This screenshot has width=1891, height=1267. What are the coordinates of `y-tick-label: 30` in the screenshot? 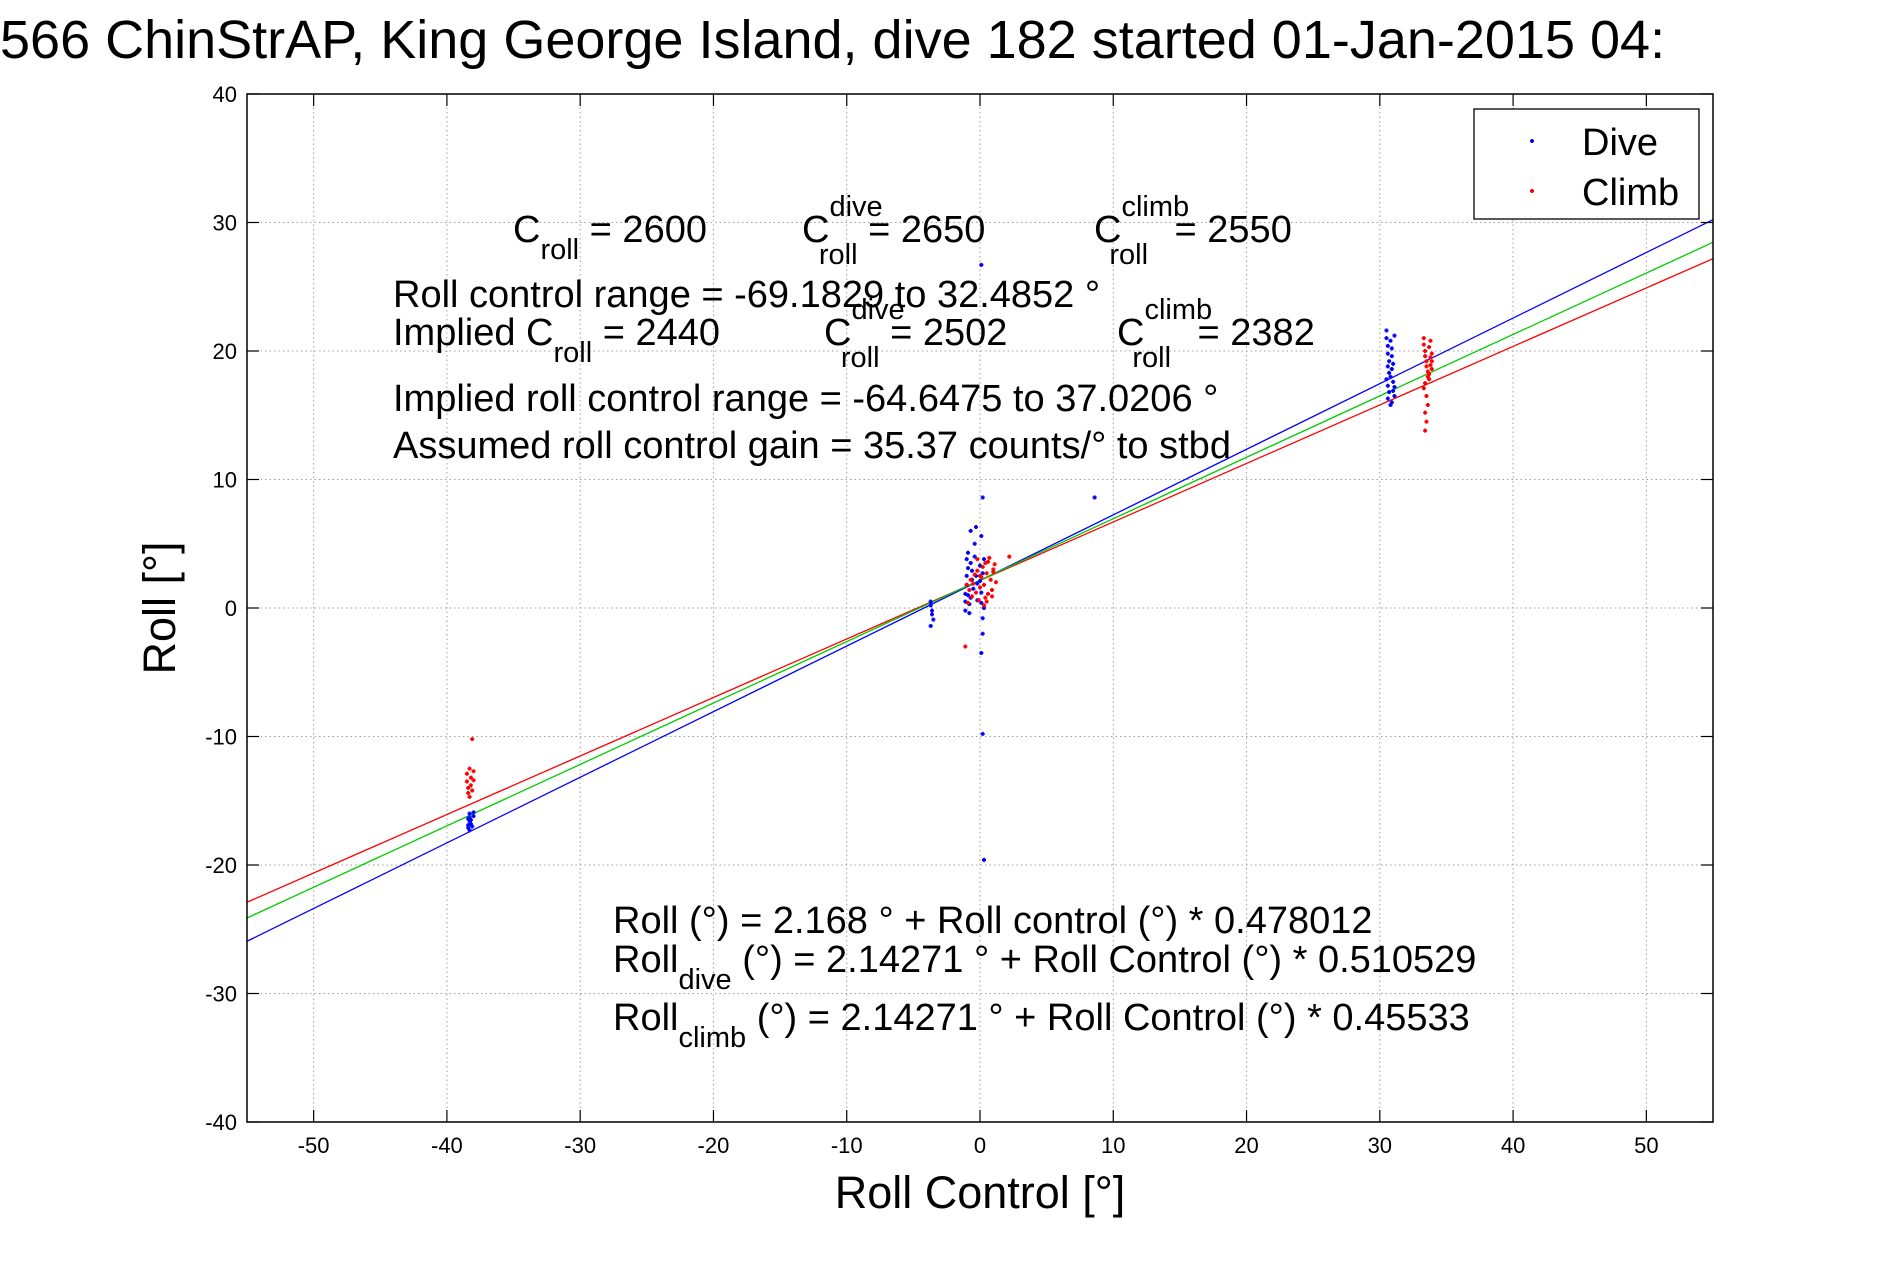 It's located at (225, 223).